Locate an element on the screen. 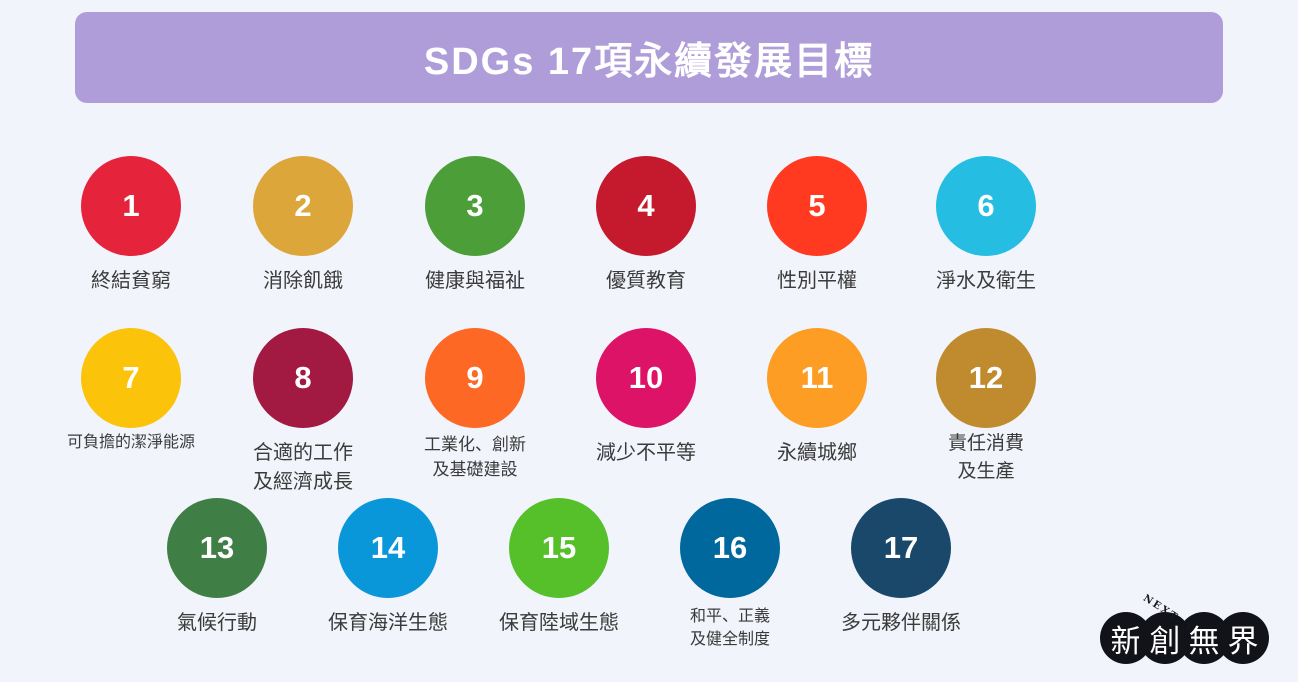 This screenshot has width=1298, height=682. sdg-goal: 14 保育海洋生態 is located at coordinates (388, 568).